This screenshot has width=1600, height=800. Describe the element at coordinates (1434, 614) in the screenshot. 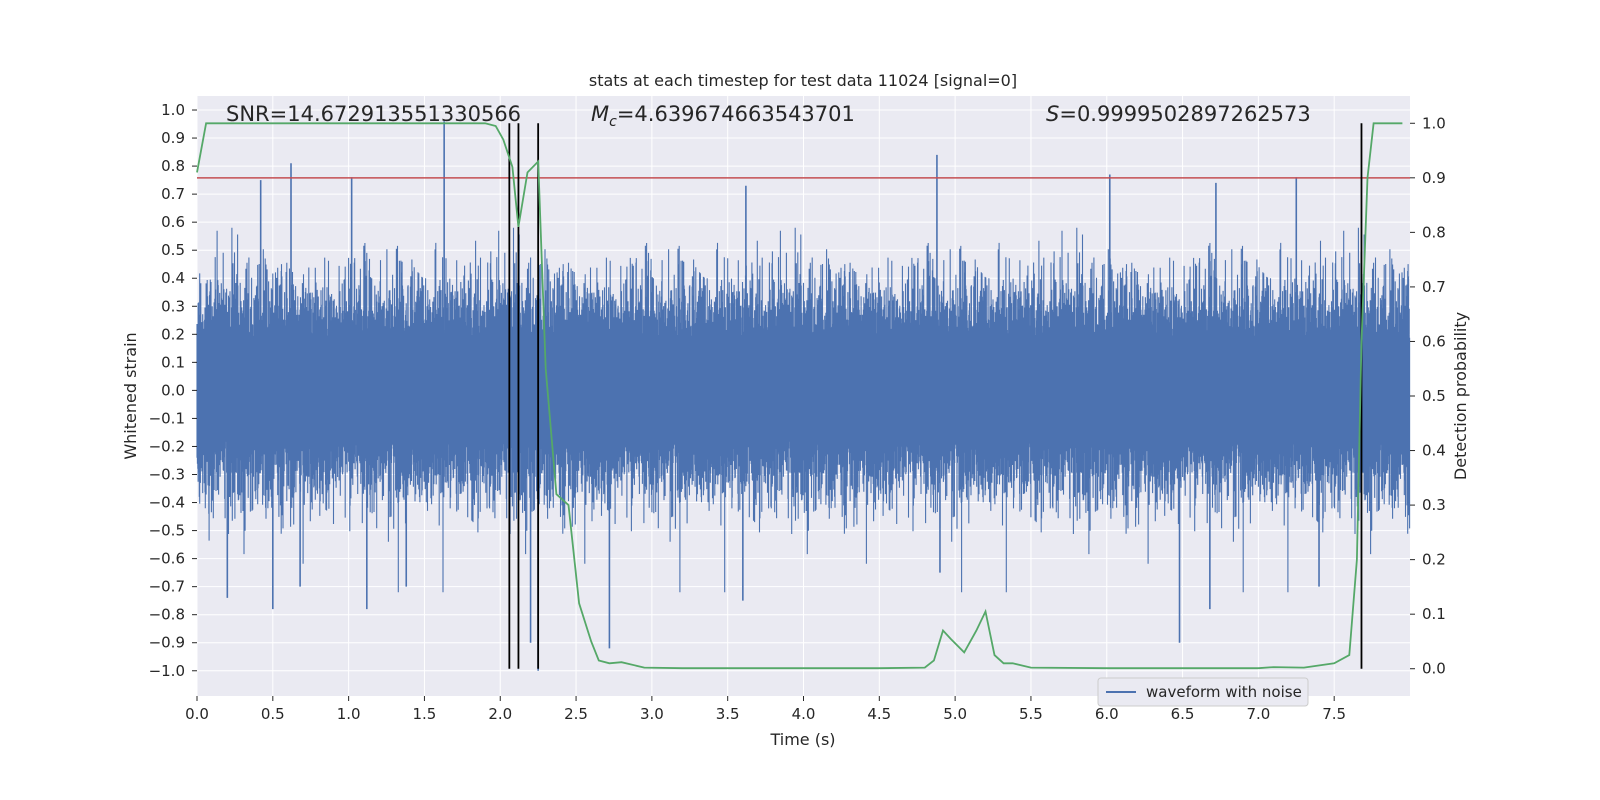

I see `right-tick-label: 0.1` at that location.